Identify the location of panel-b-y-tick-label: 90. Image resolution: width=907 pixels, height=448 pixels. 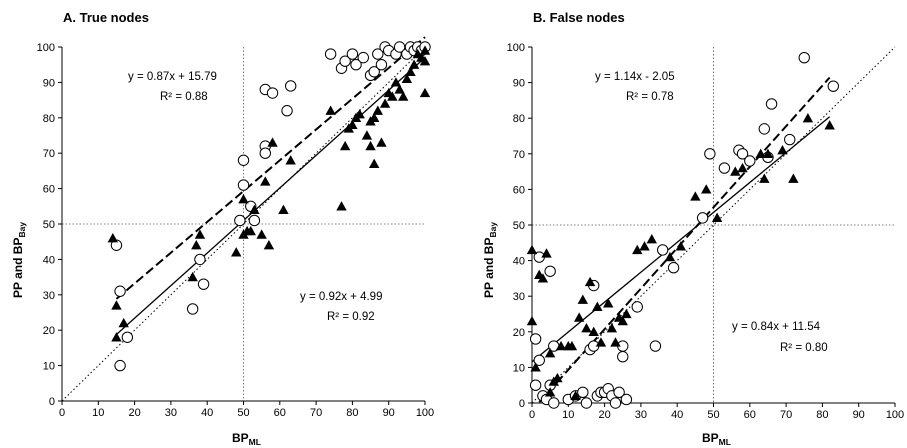
(519, 84).